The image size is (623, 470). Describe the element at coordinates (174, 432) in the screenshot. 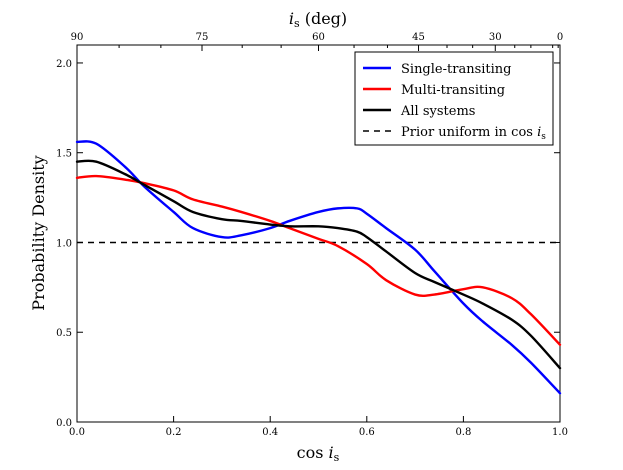

I see `x-tick-label: 0.2` at that location.